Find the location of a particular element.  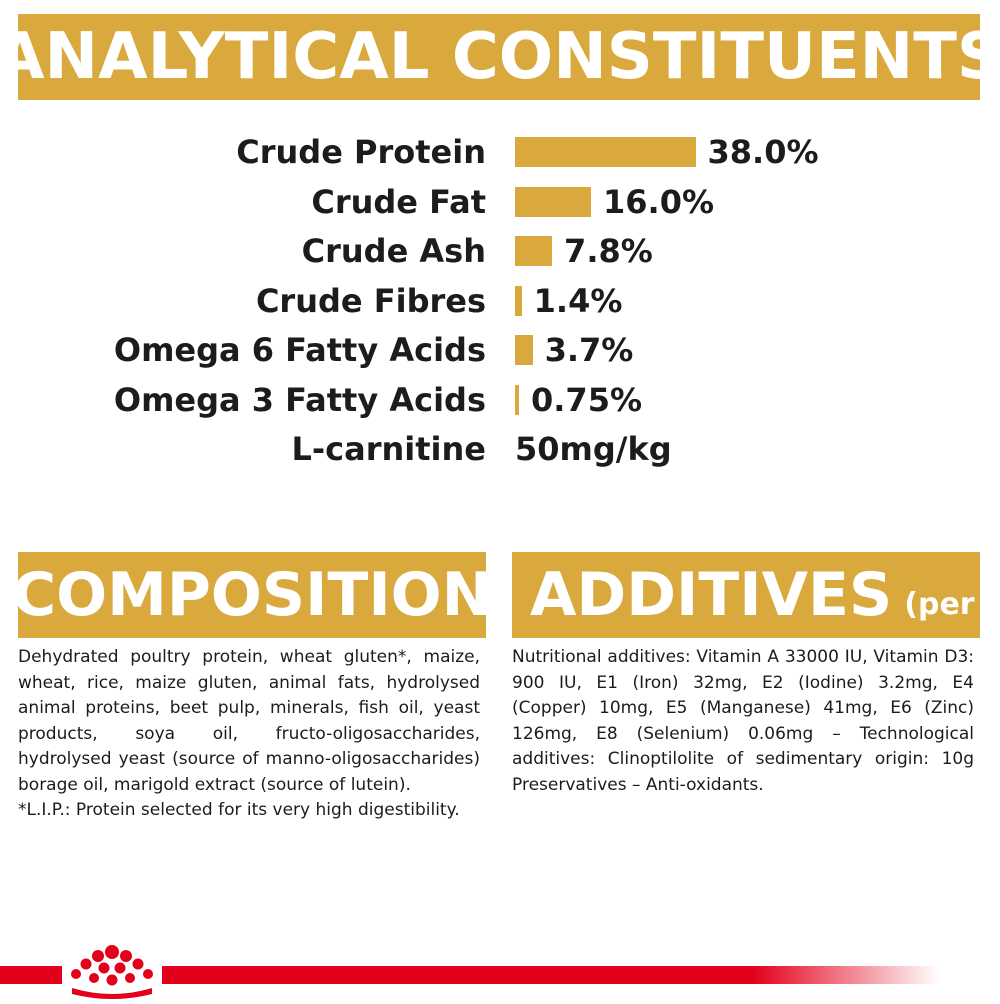

crown-base is located at coordinates (112, 993).